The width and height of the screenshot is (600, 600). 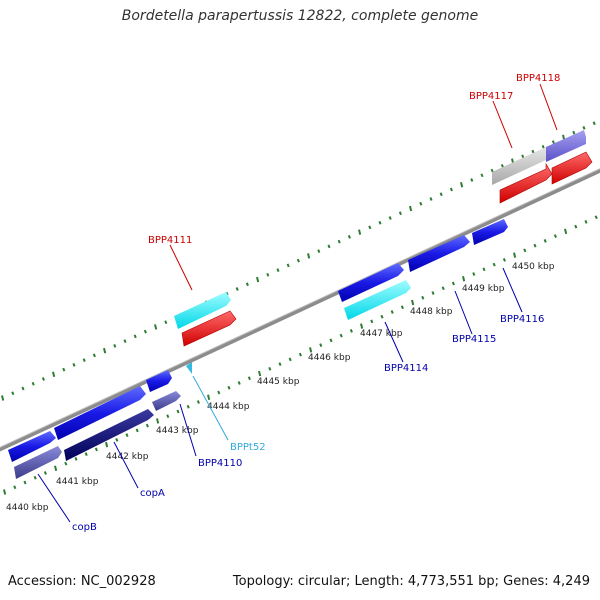 I want to click on gene-label-BPP4117: BPP4117, so click(x=491, y=96).